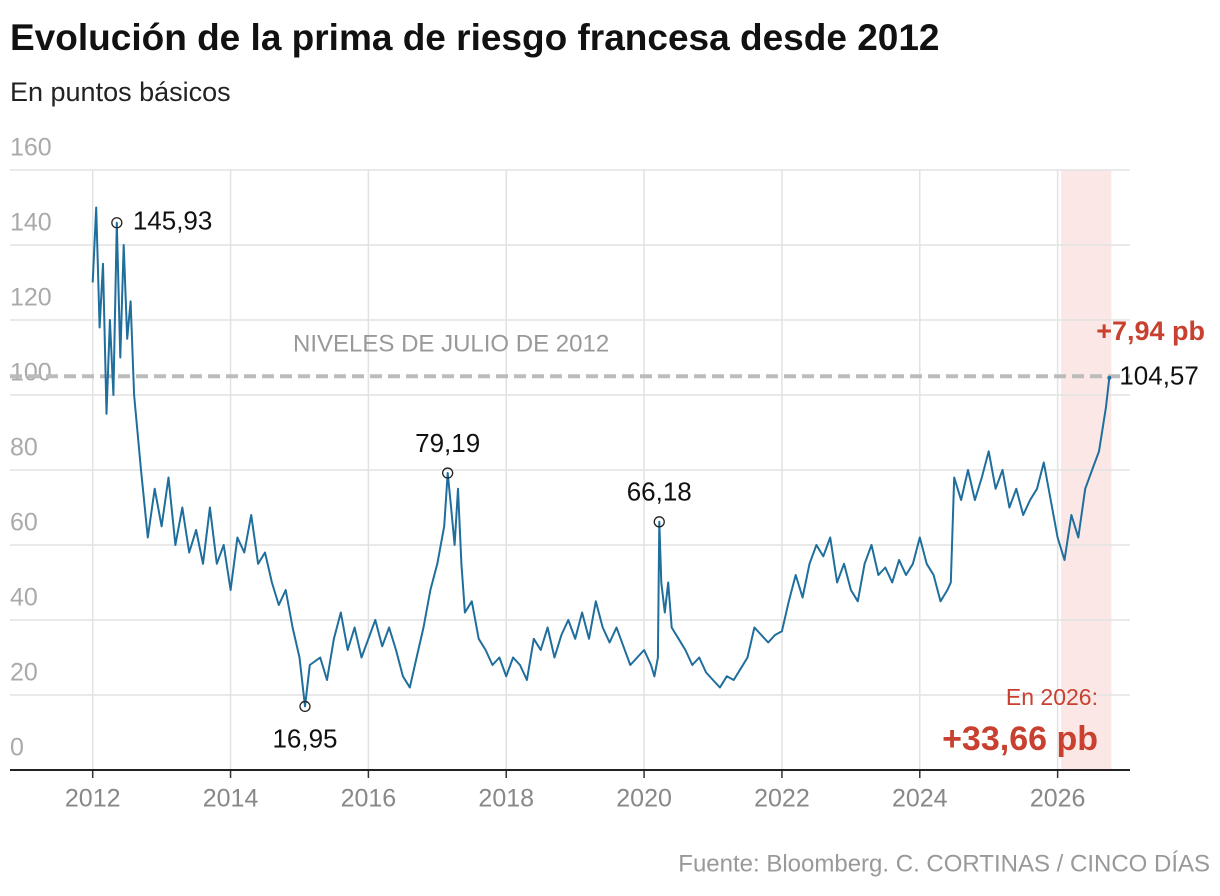 The image size is (1220, 896). What do you see at coordinates (24, 448) in the screenshot?
I see `y-tick-label: 80` at bounding box center [24, 448].